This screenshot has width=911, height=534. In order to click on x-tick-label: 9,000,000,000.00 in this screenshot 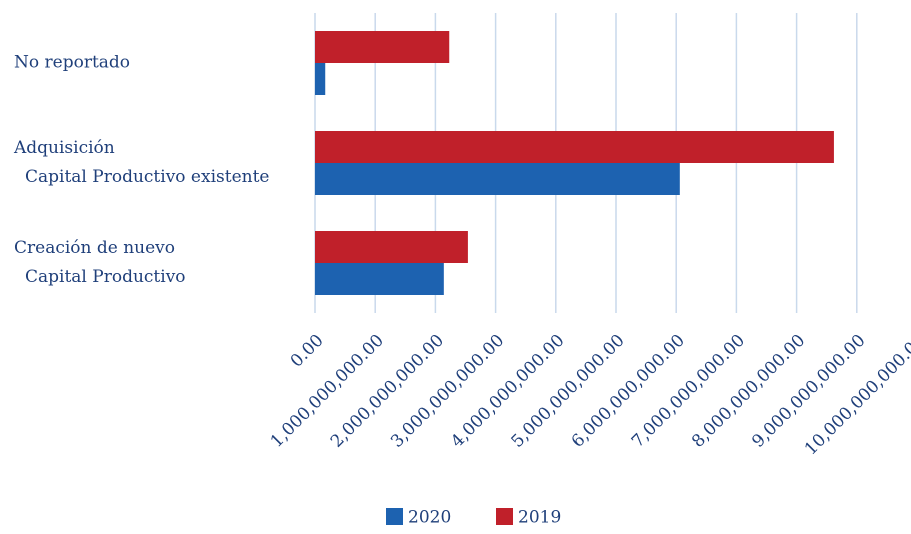, I will do `click(808, 391)`.